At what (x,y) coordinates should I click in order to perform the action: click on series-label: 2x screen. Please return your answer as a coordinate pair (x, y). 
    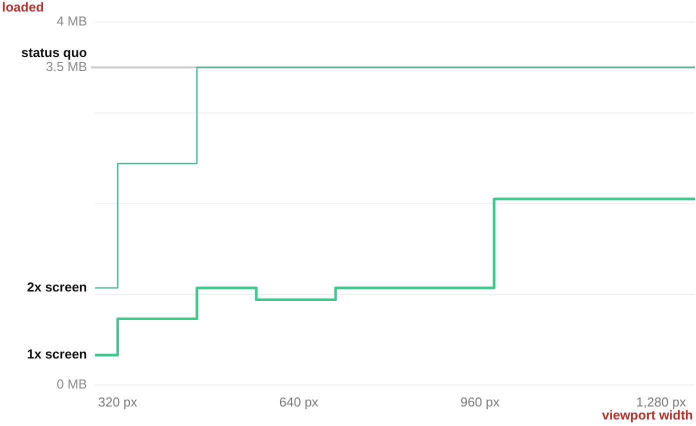
    Looking at the image, I should click on (57, 286).